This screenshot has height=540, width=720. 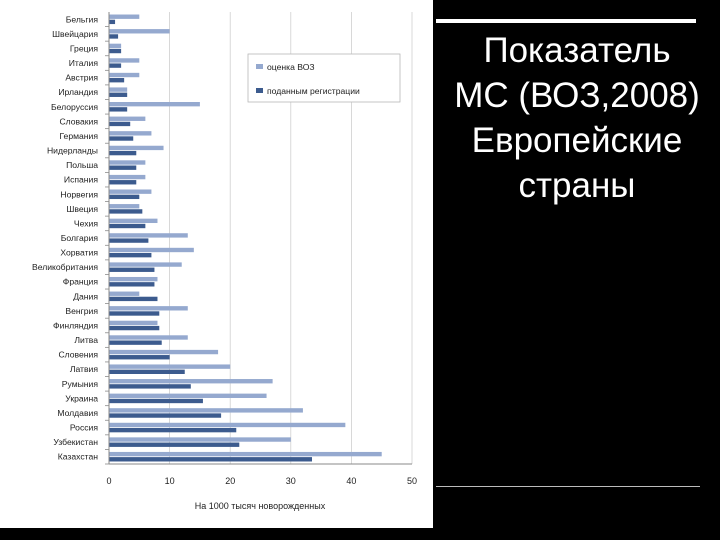 What do you see at coordinates (85, 296) in the screenshot?
I see `category-label: Дания` at bounding box center [85, 296].